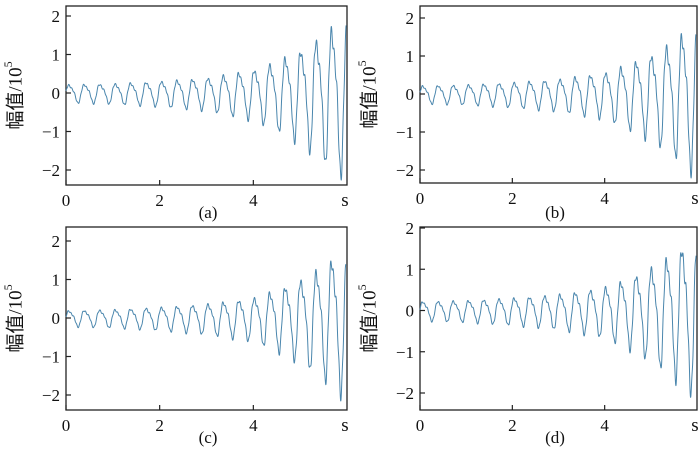 The height and width of the screenshot is (454, 700). I want to click on panel-label: (b), so click(555, 212).